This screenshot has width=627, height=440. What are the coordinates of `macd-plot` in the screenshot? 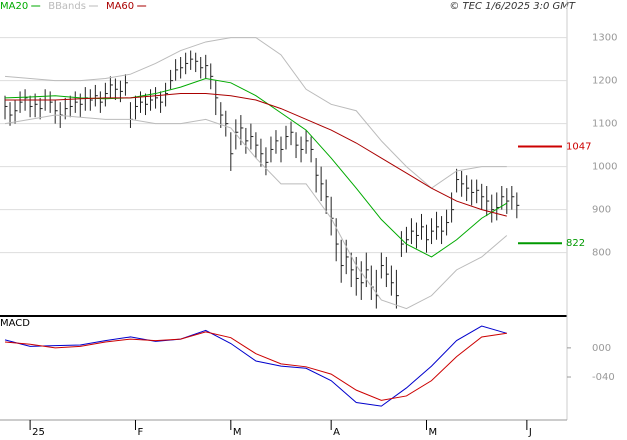 It's located at (255, 366).